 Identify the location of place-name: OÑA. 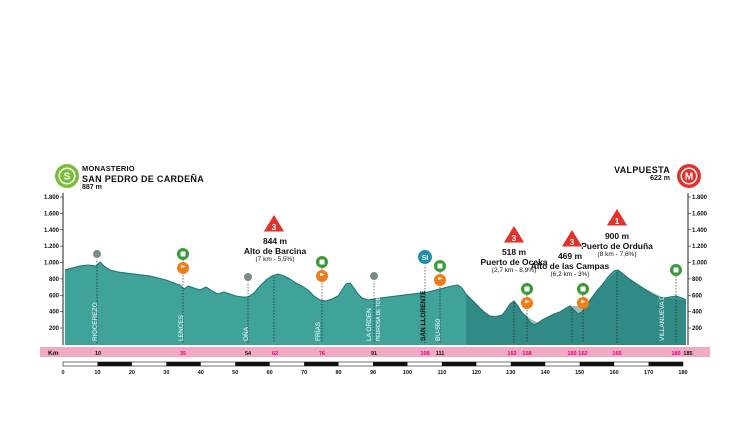
(245, 333).